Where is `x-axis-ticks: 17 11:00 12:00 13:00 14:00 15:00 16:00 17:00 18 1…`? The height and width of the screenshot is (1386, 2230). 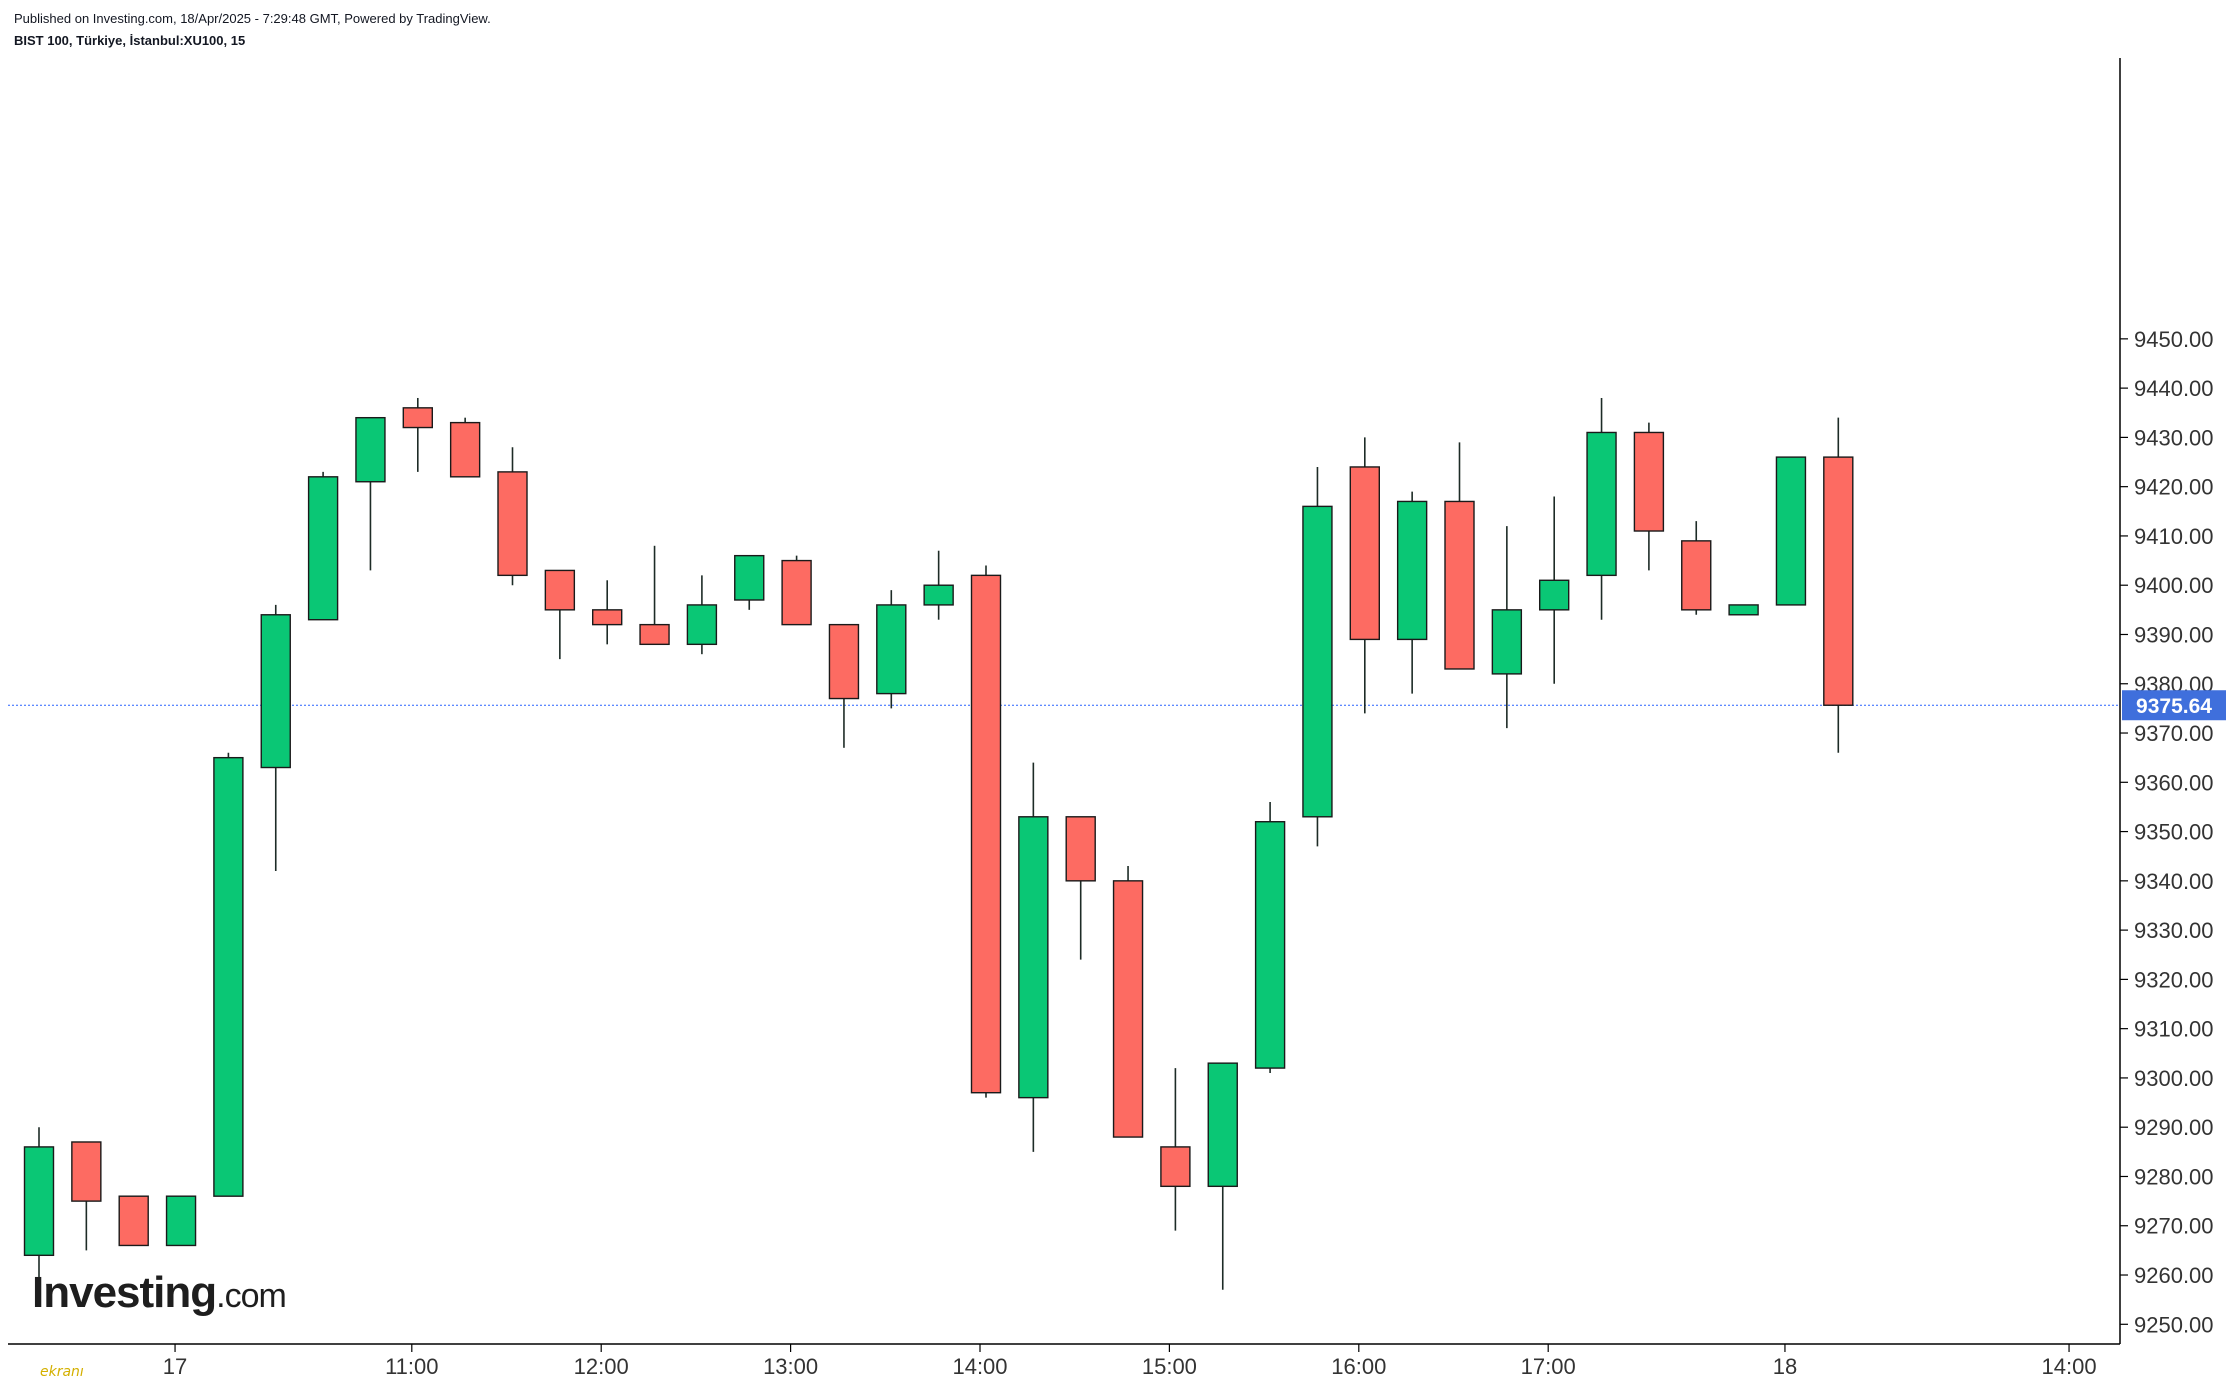
x-axis-ticks: 17 11:00 12:00 13:00 14:00 15:00 16:00 17:00 18 1… is located at coordinates (1130, 1361).